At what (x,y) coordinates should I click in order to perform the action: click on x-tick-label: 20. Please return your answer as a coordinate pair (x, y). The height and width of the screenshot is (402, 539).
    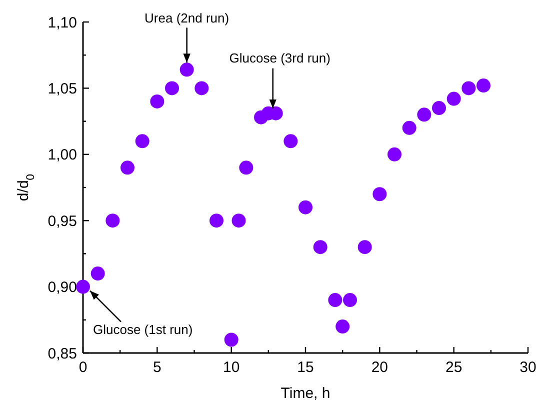
    Looking at the image, I should click on (379, 367).